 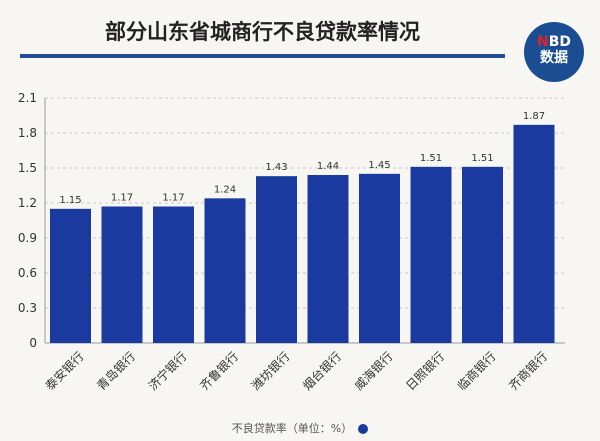 What do you see at coordinates (328, 166) in the screenshot?
I see `data-label: 1.44` at bounding box center [328, 166].